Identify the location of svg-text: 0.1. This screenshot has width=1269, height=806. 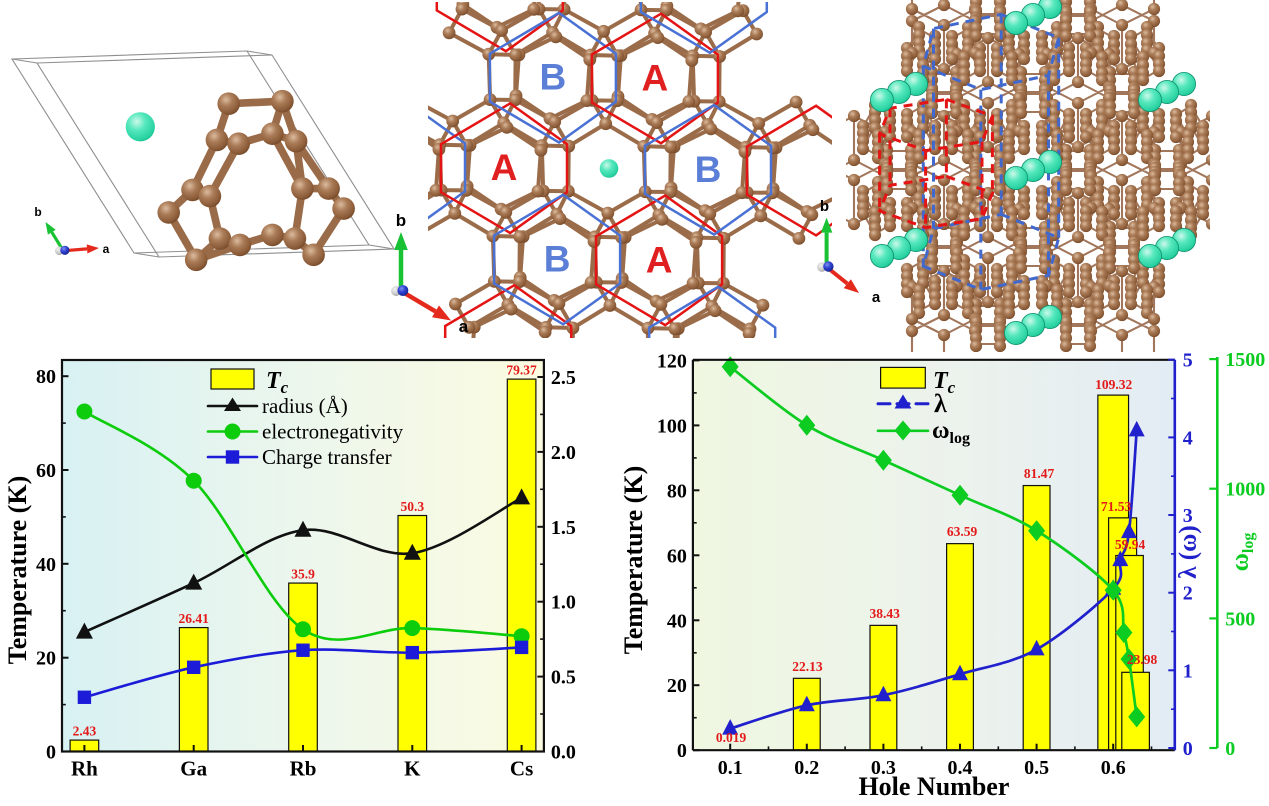
(730, 768).